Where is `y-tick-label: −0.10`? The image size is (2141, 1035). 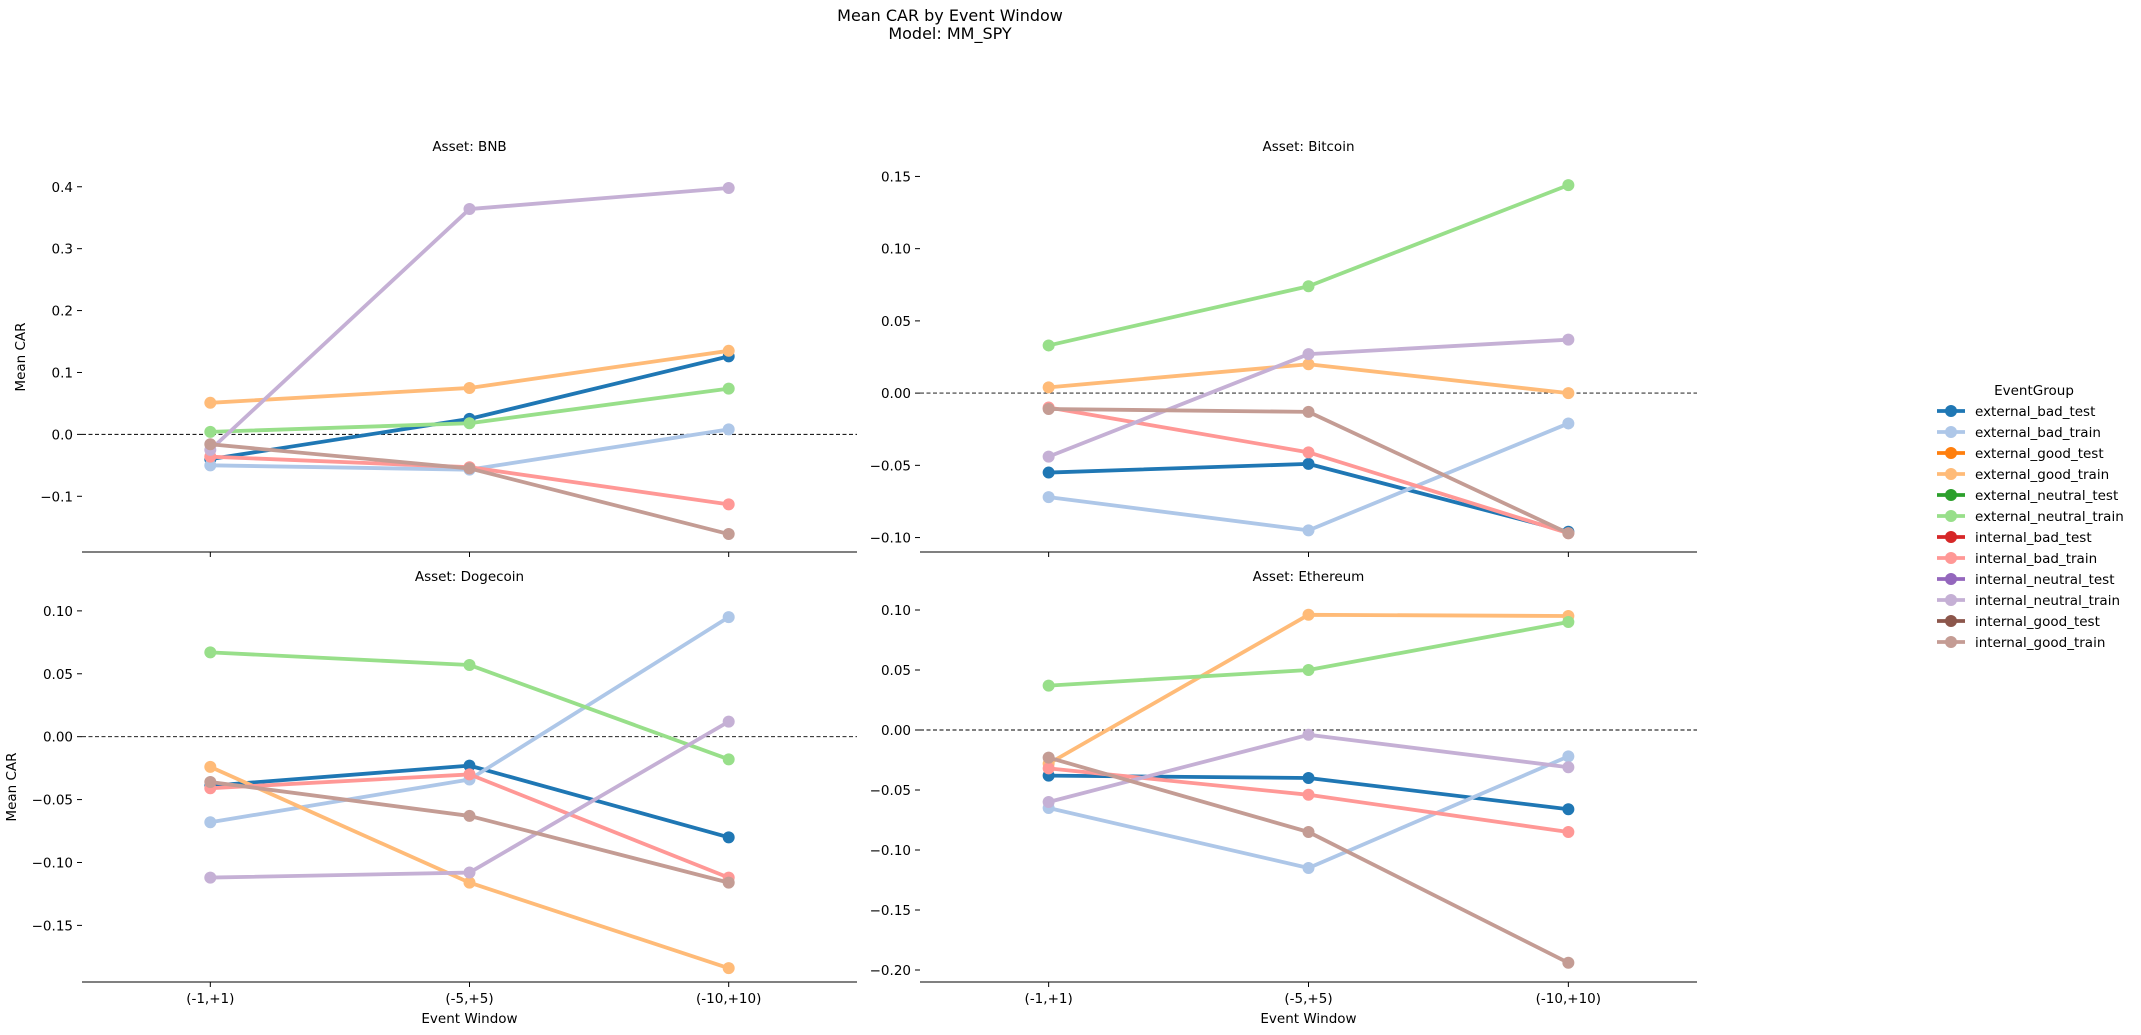 y-tick-label: −0.10 is located at coordinates (52, 863).